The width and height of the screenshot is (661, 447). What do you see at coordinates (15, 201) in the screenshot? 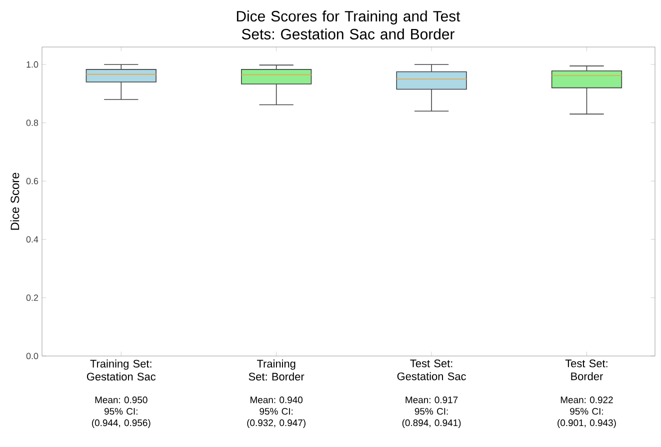
I see `y-axis-title: Dice Score` at bounding box center [15, 201].